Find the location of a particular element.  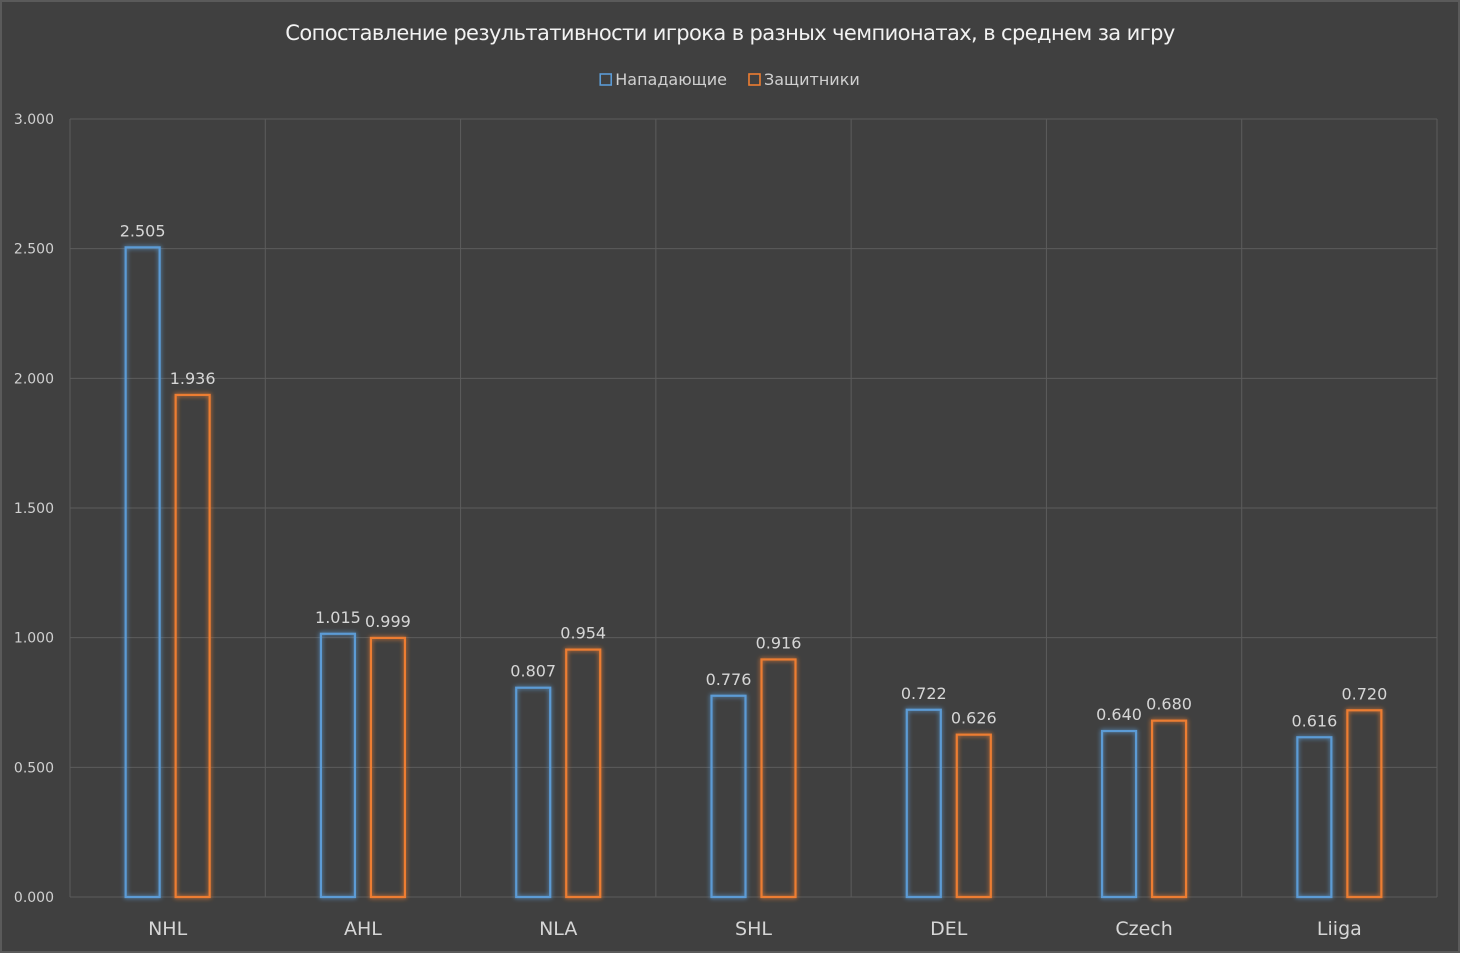

y-tick-label: 3.000 is located at coordinates (34, 120).